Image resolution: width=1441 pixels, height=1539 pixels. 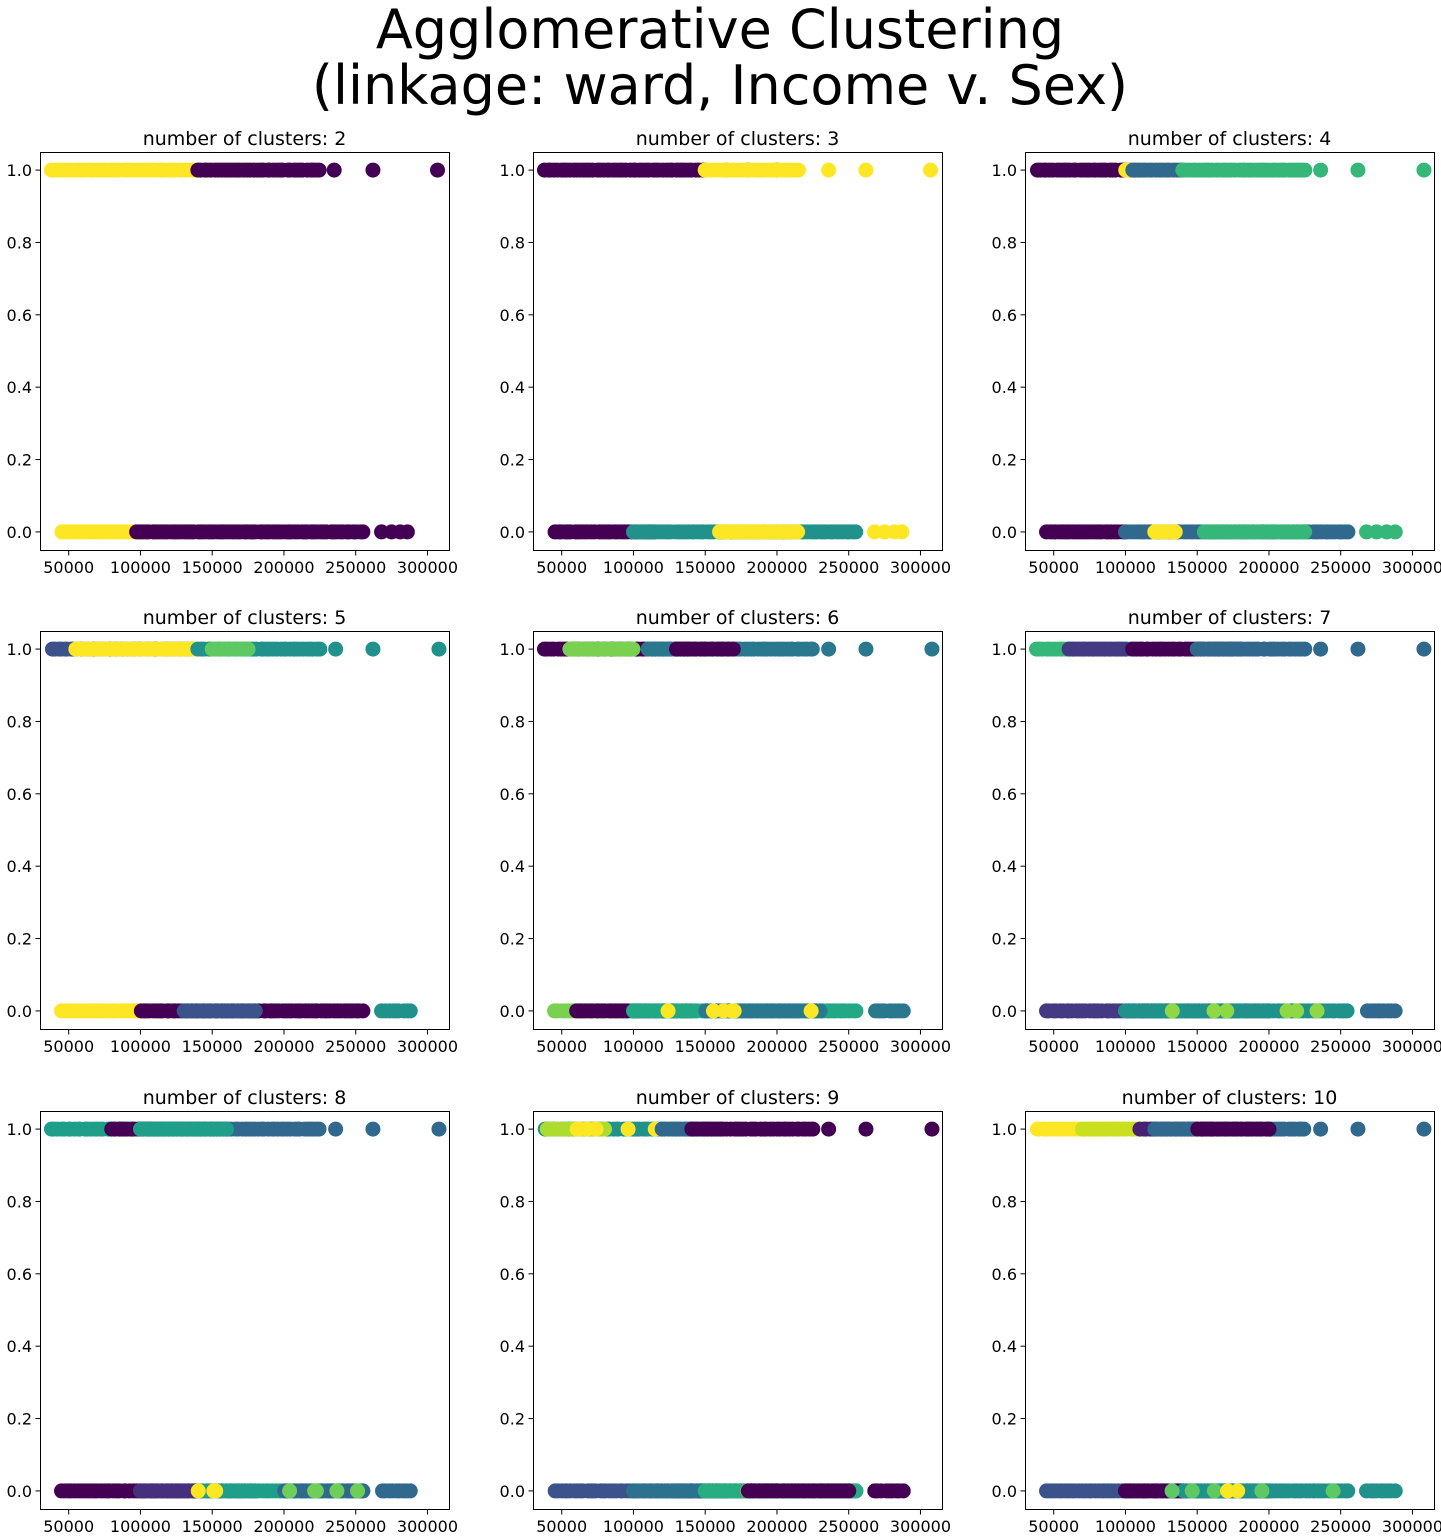 I want to click on subplot-title: number of clusters: 3, so click(x=738, y=139).